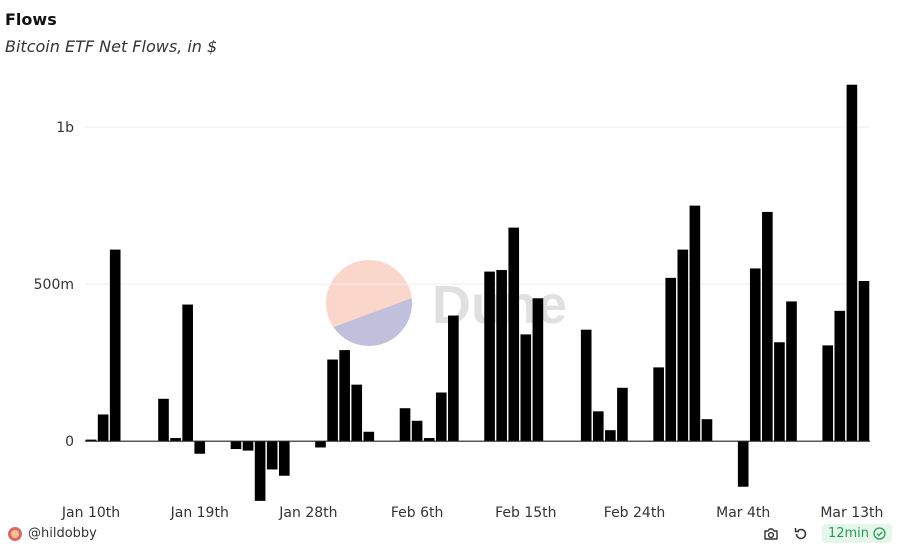 The width and height of the screenshot is (900, 552). I want to click on x-tick-label: Jan 10th, so click(90, 512).